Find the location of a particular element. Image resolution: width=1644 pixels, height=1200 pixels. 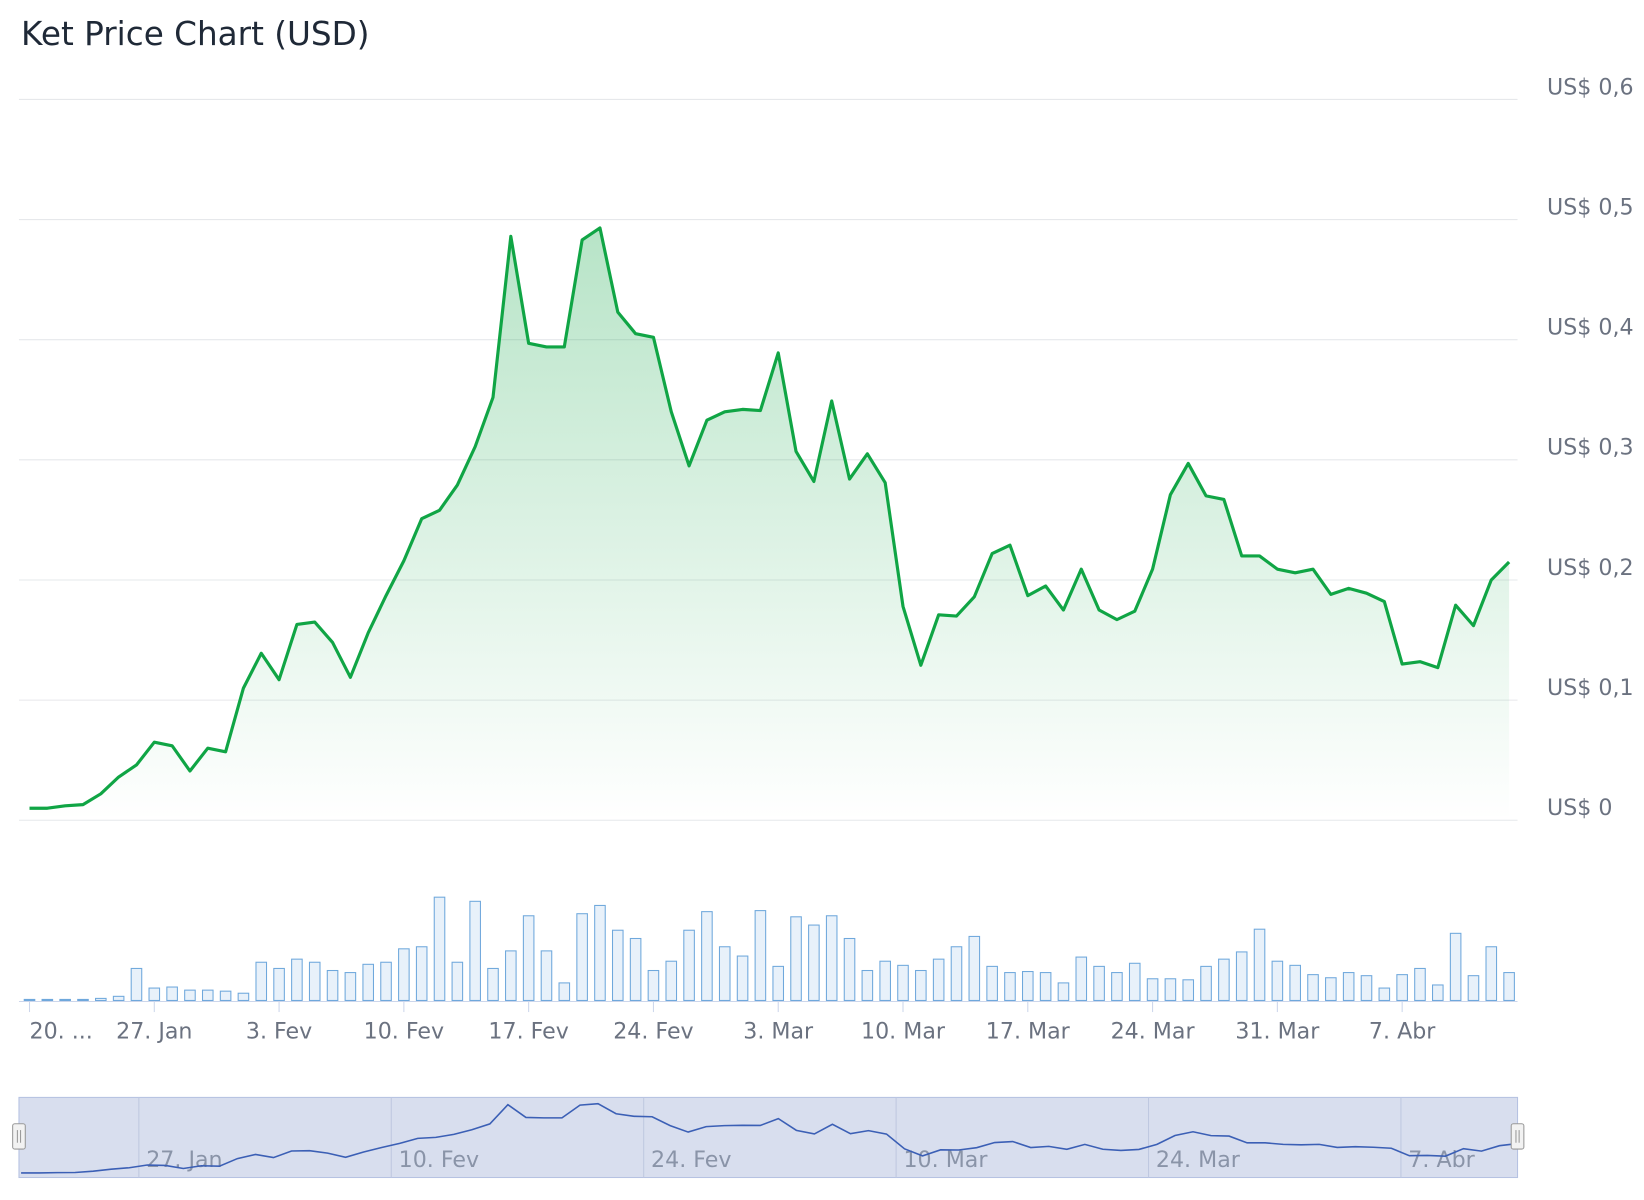

navigator-selection is located at coordinates (768, 1137).